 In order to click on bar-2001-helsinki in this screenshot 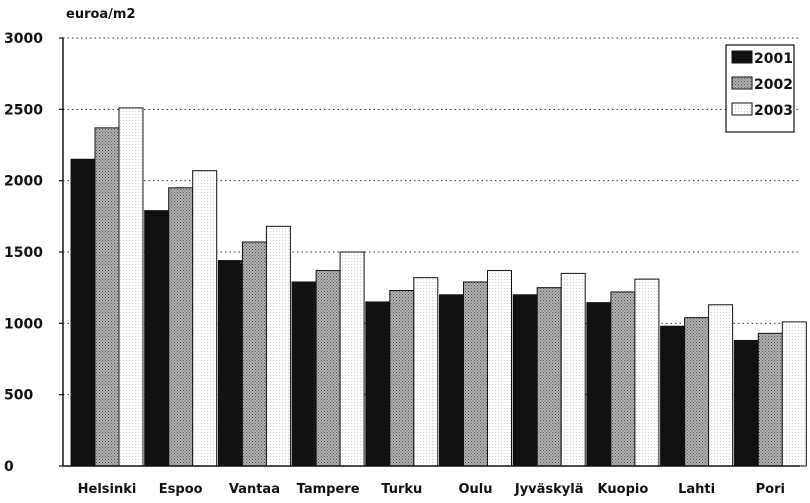, I will do `click(83, 312)`.